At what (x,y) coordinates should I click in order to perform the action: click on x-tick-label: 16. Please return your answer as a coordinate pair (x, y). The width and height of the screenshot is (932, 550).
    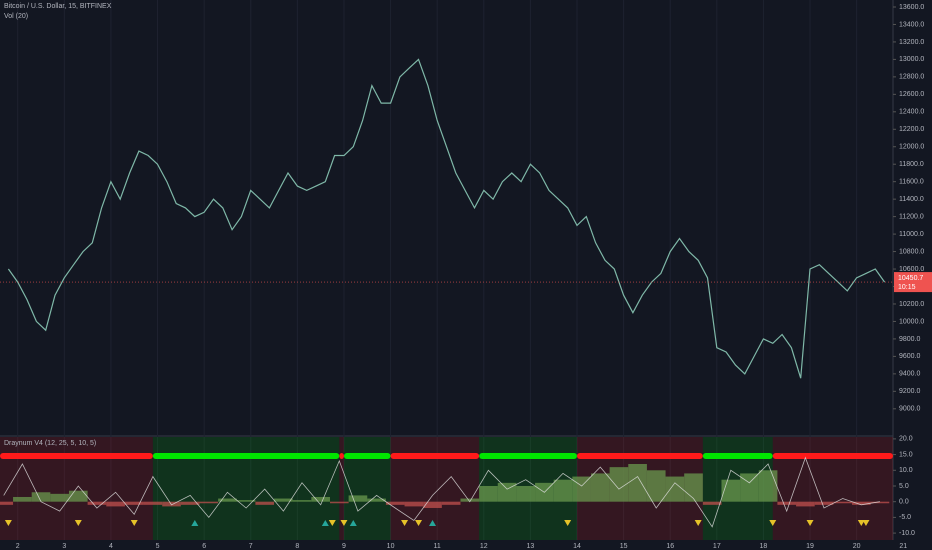
    Looking at the image, I should click on (670, 546).